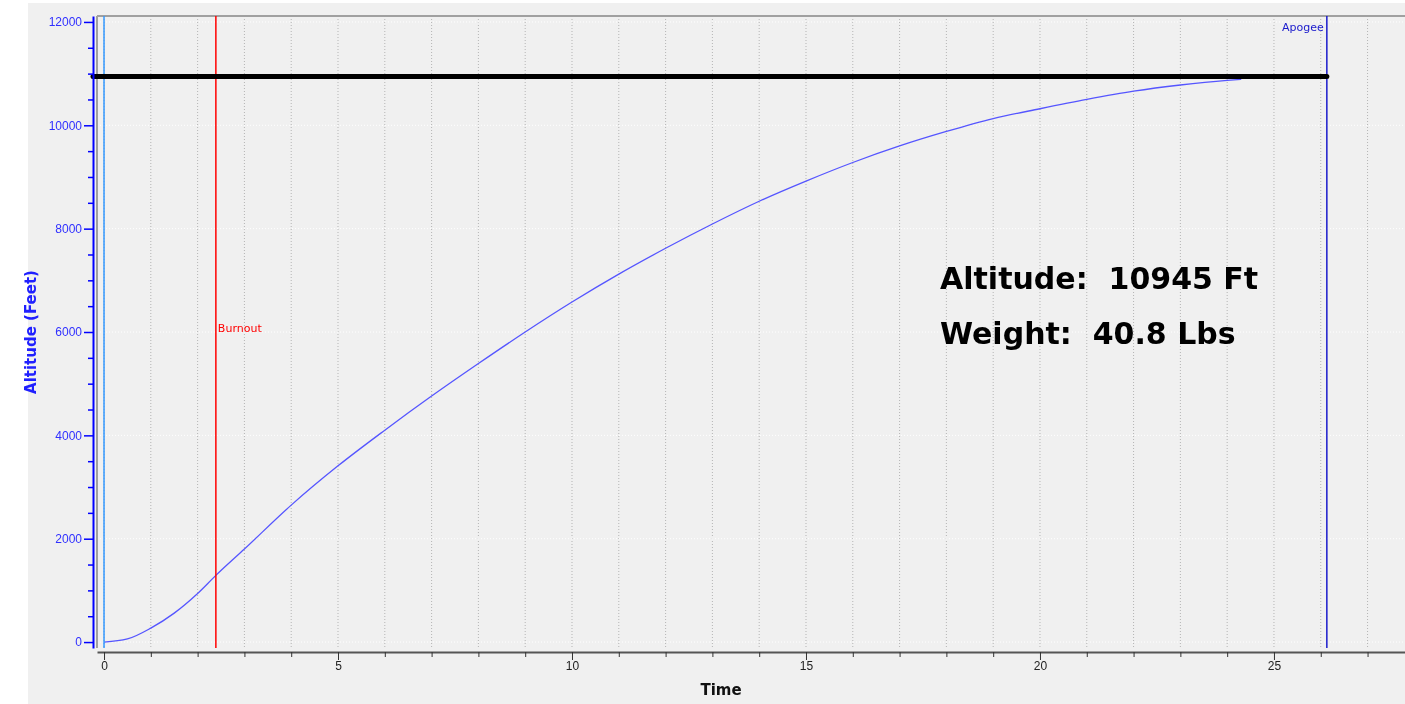  Describe the element at coordinates (1040, 665) in the screenshot. I see `x-tick-label: 20` at that location.